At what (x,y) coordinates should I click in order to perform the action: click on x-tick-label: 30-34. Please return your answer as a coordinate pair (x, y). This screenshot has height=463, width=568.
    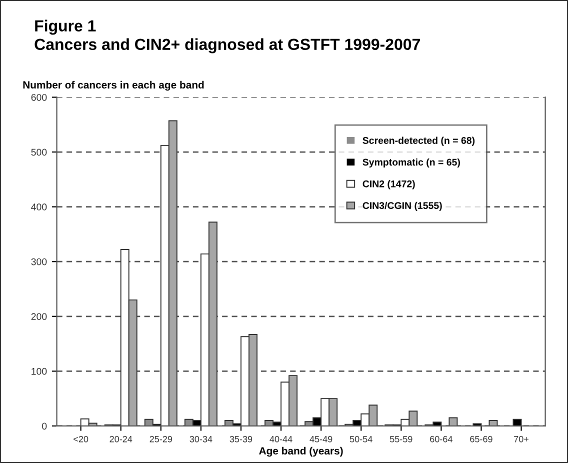
    Looking at the image, I should click on (201, 439).